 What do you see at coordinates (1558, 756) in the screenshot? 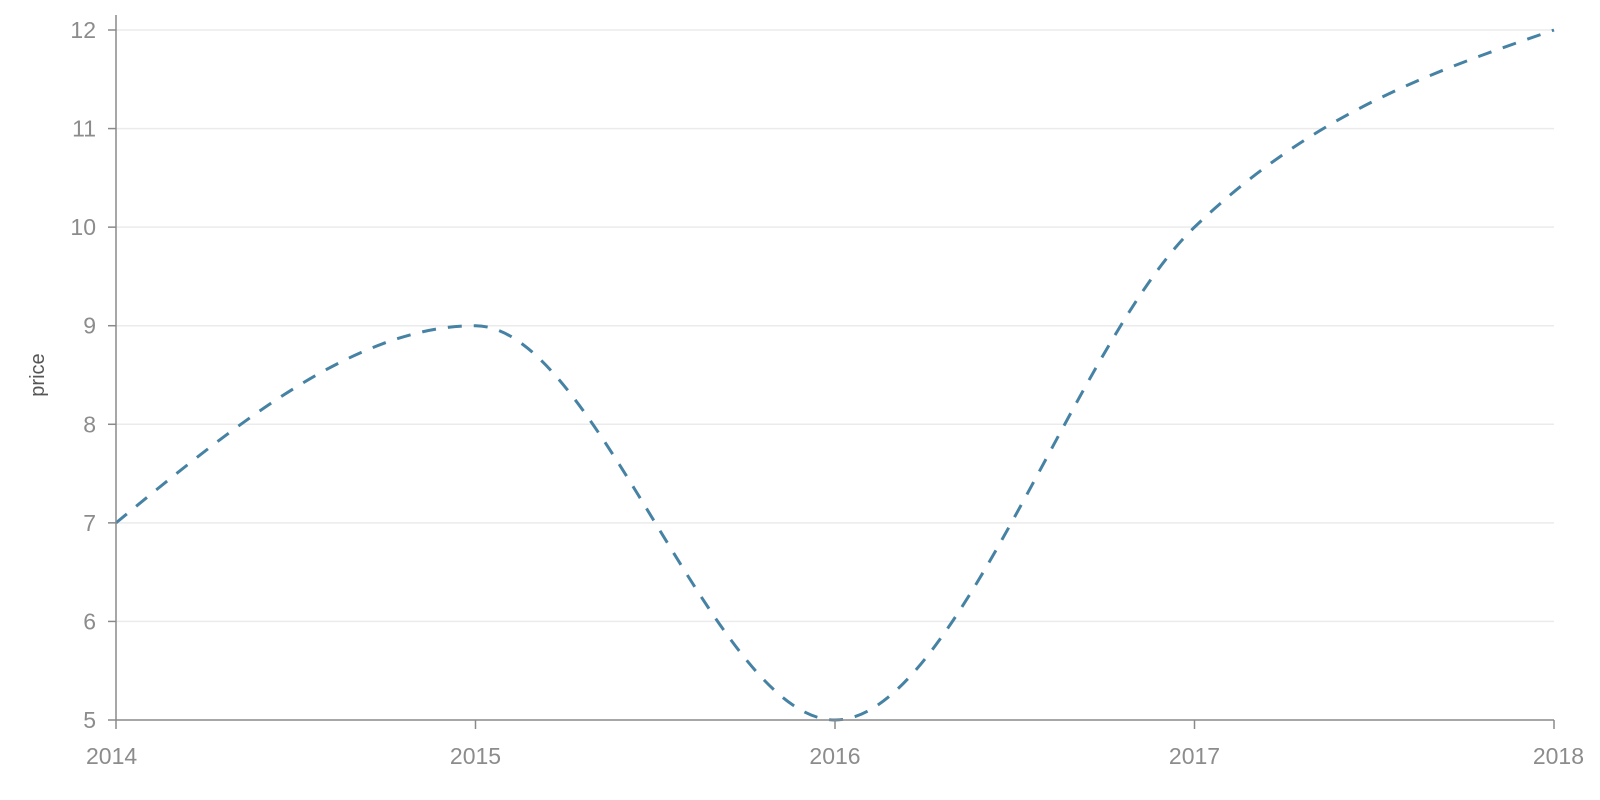
I see `x-tick-label-2018: 2018` at bounding box center [1558, 756].